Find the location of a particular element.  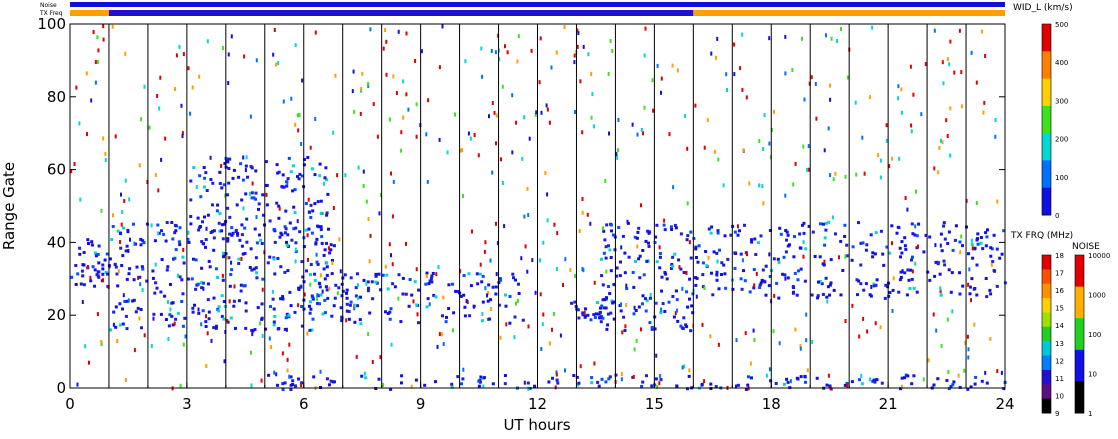

y-tick-label: 60 is located at coordinates (56, 170).